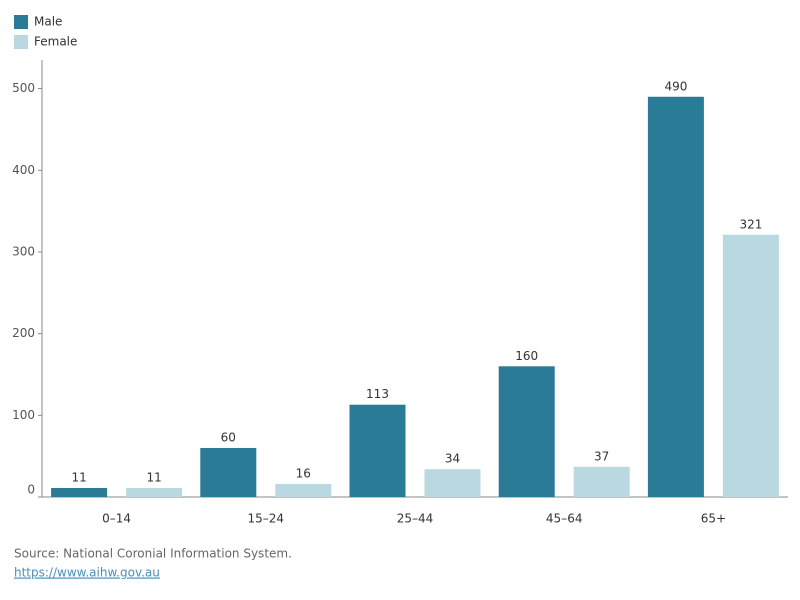  I want to click on y-tick-label: 200, so click(23, 333).